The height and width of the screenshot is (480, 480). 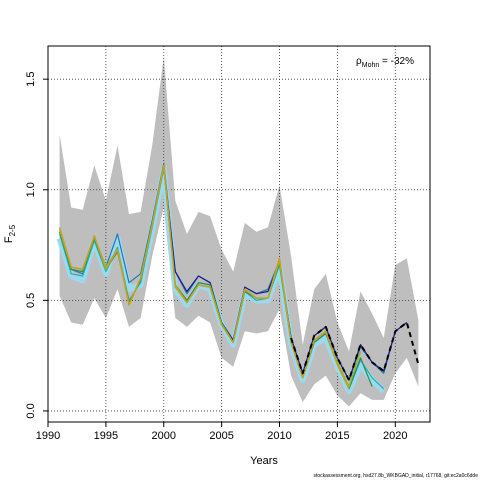 What do you see at coordinates (12, 230) in the screenshot?
I see `y-axis-title-sub: 2-5` at bounding box center [12, 230].